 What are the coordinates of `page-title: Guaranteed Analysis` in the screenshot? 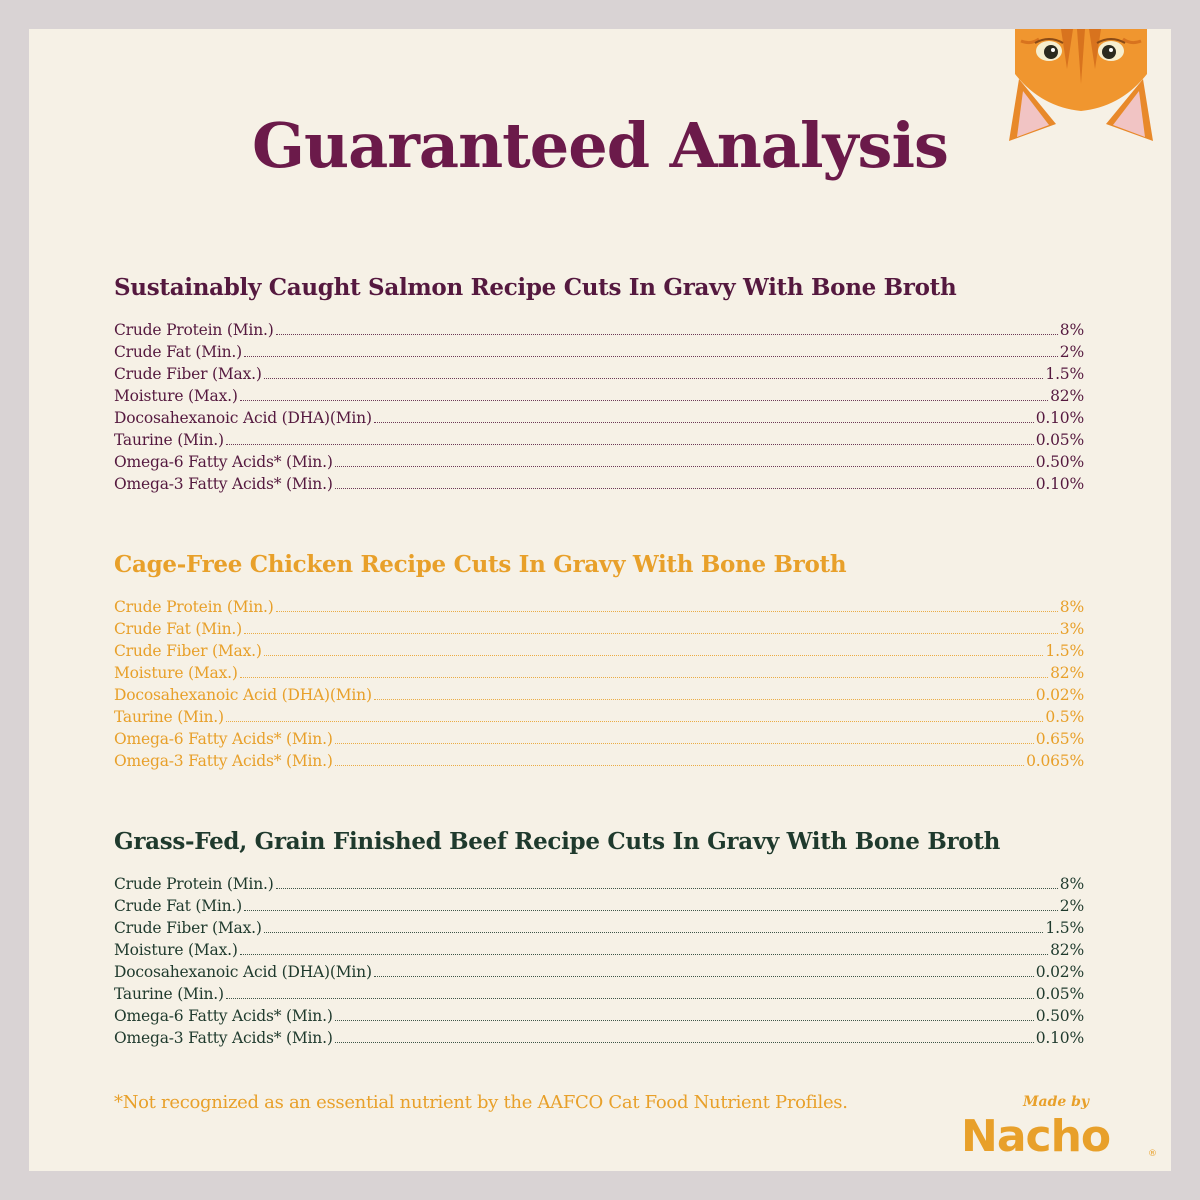 It's located at (600, 145).